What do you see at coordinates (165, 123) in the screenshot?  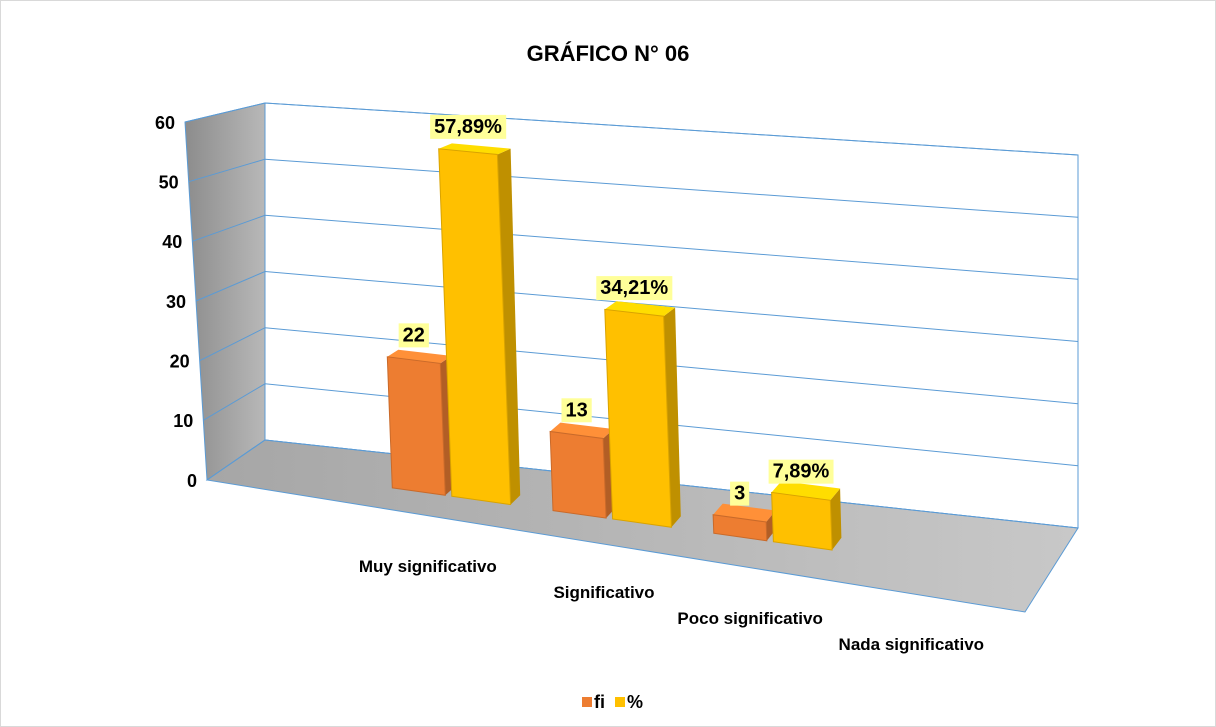 I see `y-tick-label: 60` at bounding box center [165, 123].